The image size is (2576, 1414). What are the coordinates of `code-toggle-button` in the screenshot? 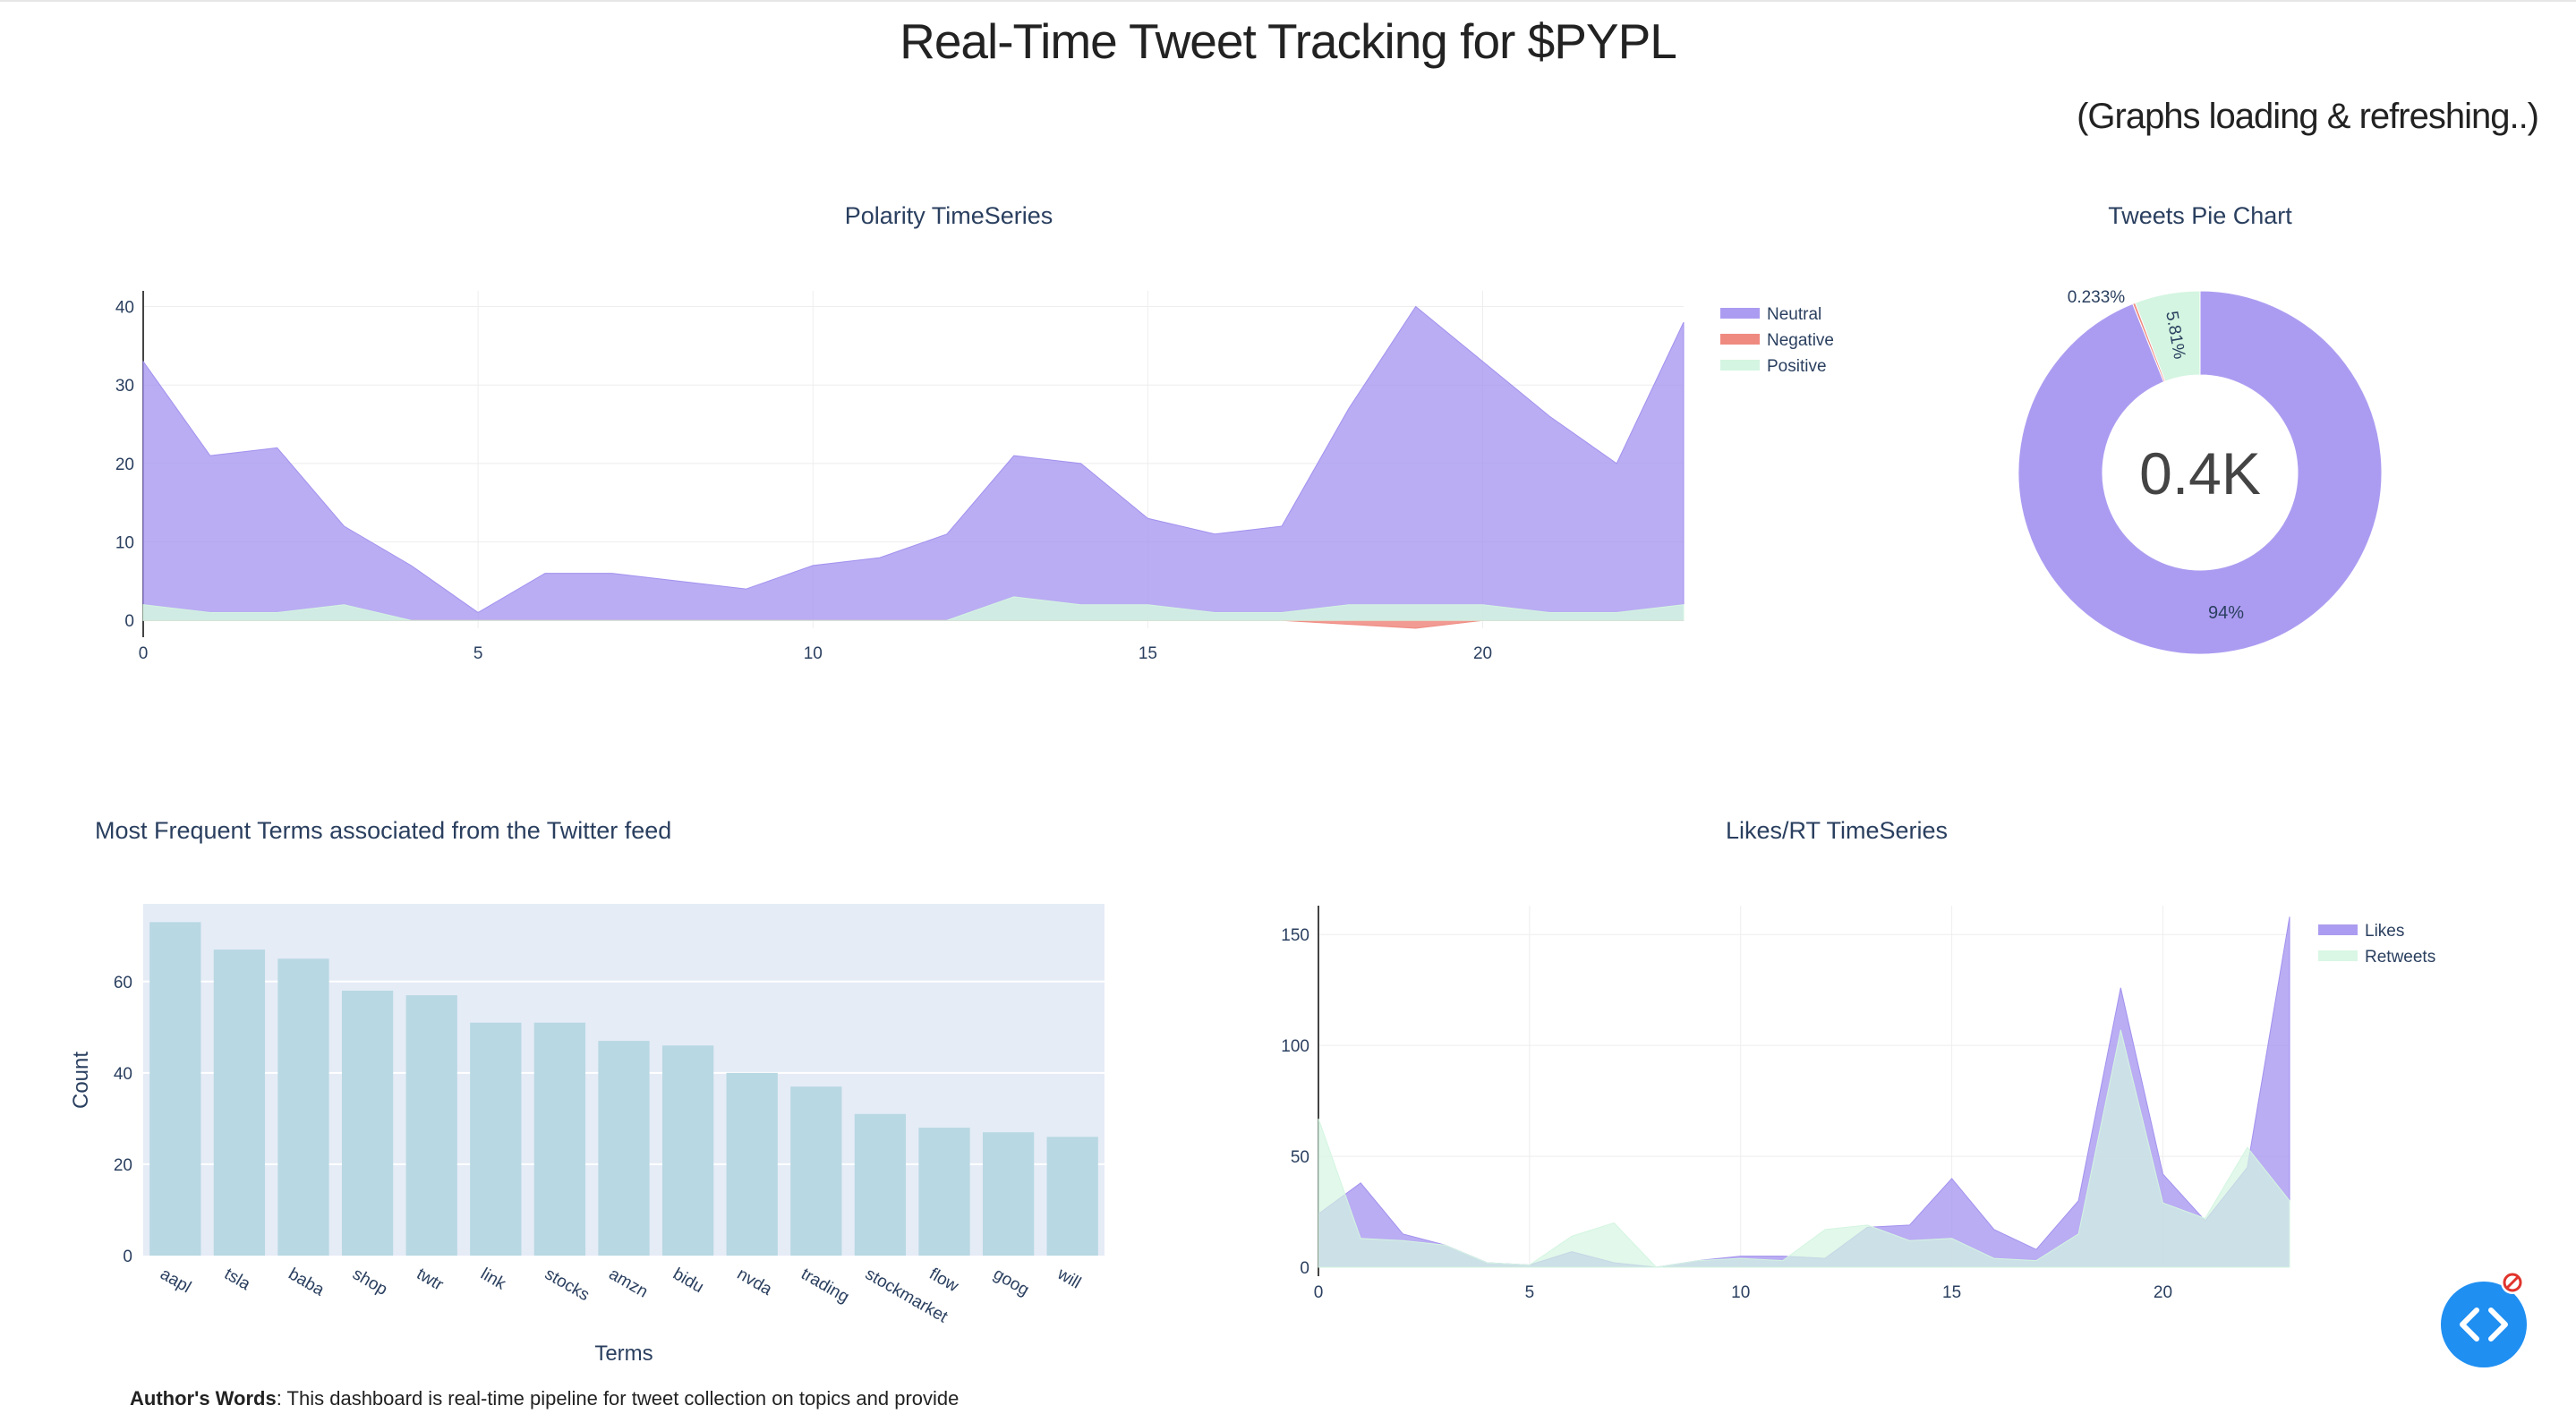 It's located at (2484, 1324).